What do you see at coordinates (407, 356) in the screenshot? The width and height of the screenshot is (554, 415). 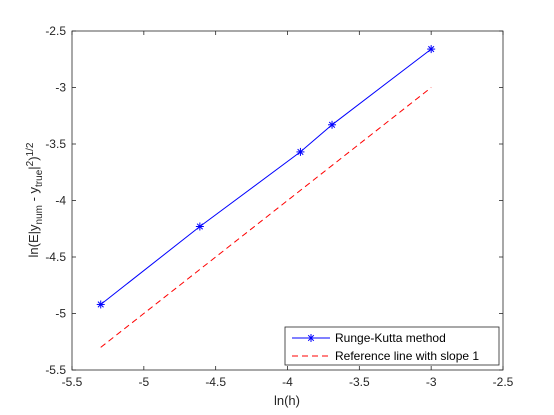 I see `legend-label-reference: Reference line with slope 1` at bounding box center [407, 356].